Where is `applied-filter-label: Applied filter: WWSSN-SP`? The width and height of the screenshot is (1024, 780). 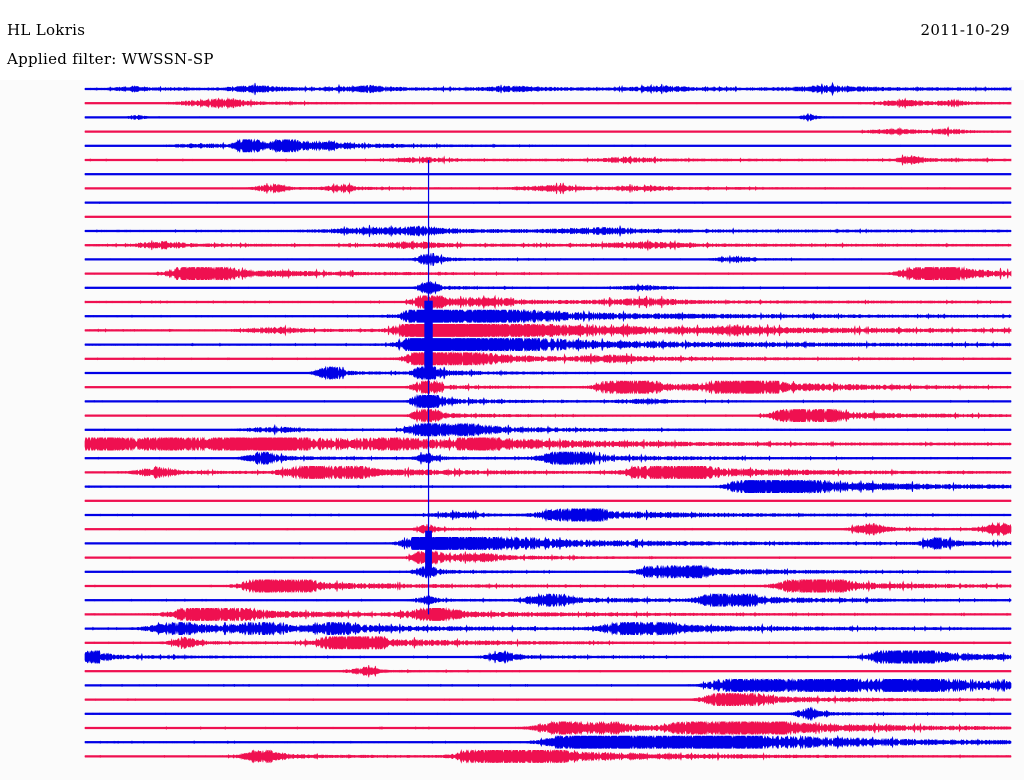
applied-filter-label: Applied filter: WWSSN-SP is located at coordinates (110, 59).